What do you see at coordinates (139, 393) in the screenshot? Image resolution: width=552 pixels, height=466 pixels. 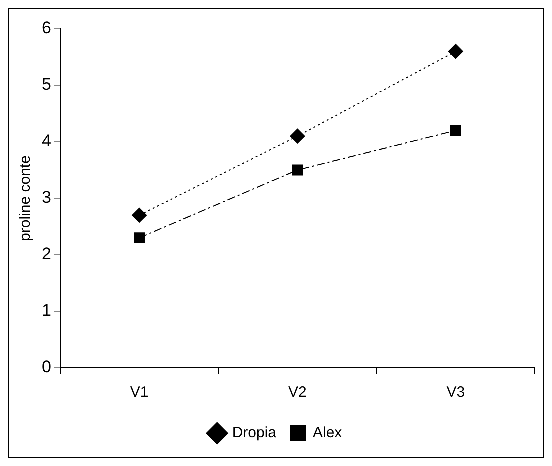 I see `x-tick-label: V1` at bounding box center [139, 393].